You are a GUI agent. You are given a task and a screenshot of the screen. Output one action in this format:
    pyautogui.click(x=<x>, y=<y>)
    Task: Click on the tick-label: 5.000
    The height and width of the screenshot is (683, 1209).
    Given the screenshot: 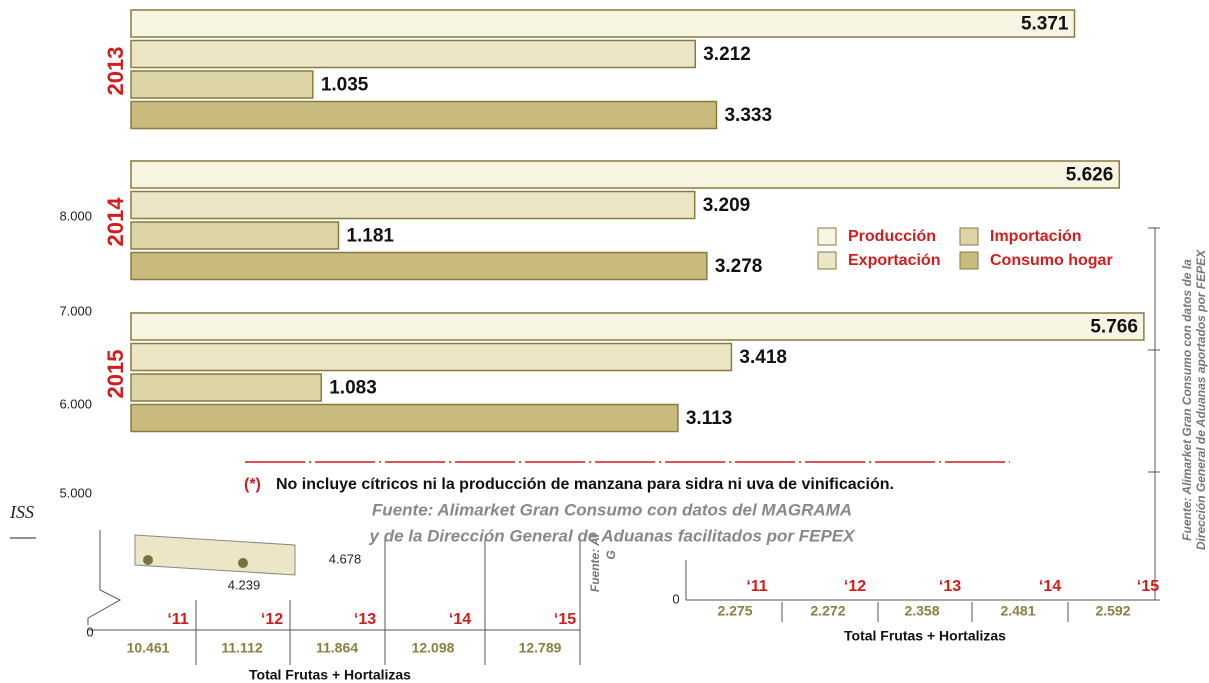 What is the action you would take?
    pyautogui.click(x=75, y=492)
    